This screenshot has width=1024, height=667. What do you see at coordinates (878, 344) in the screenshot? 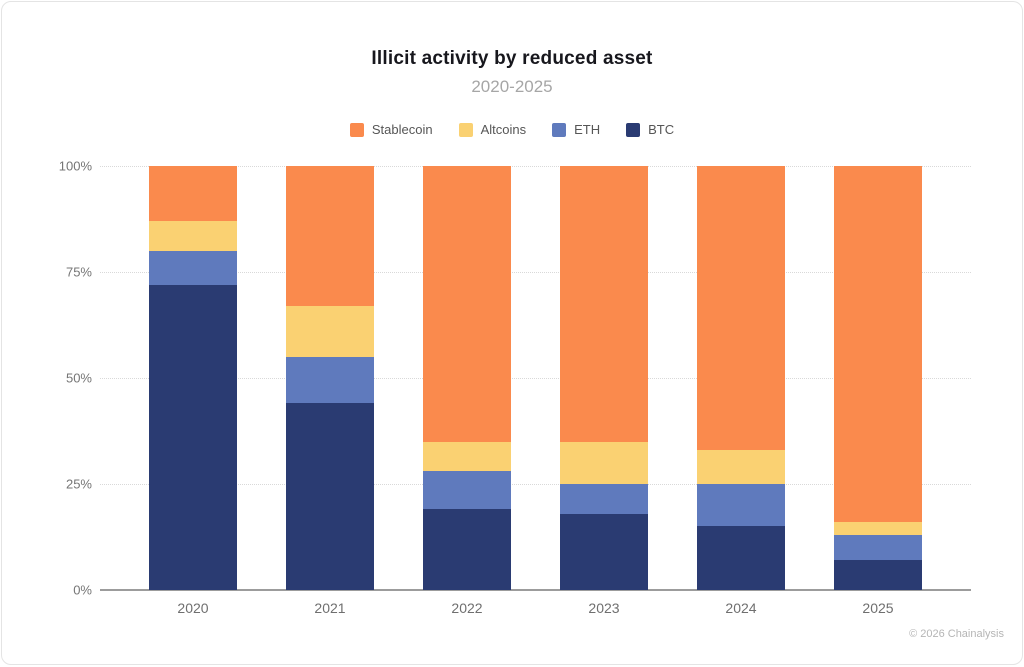
I see `bar-segment-stablecoin-2025` at bounding box center [878, 344].